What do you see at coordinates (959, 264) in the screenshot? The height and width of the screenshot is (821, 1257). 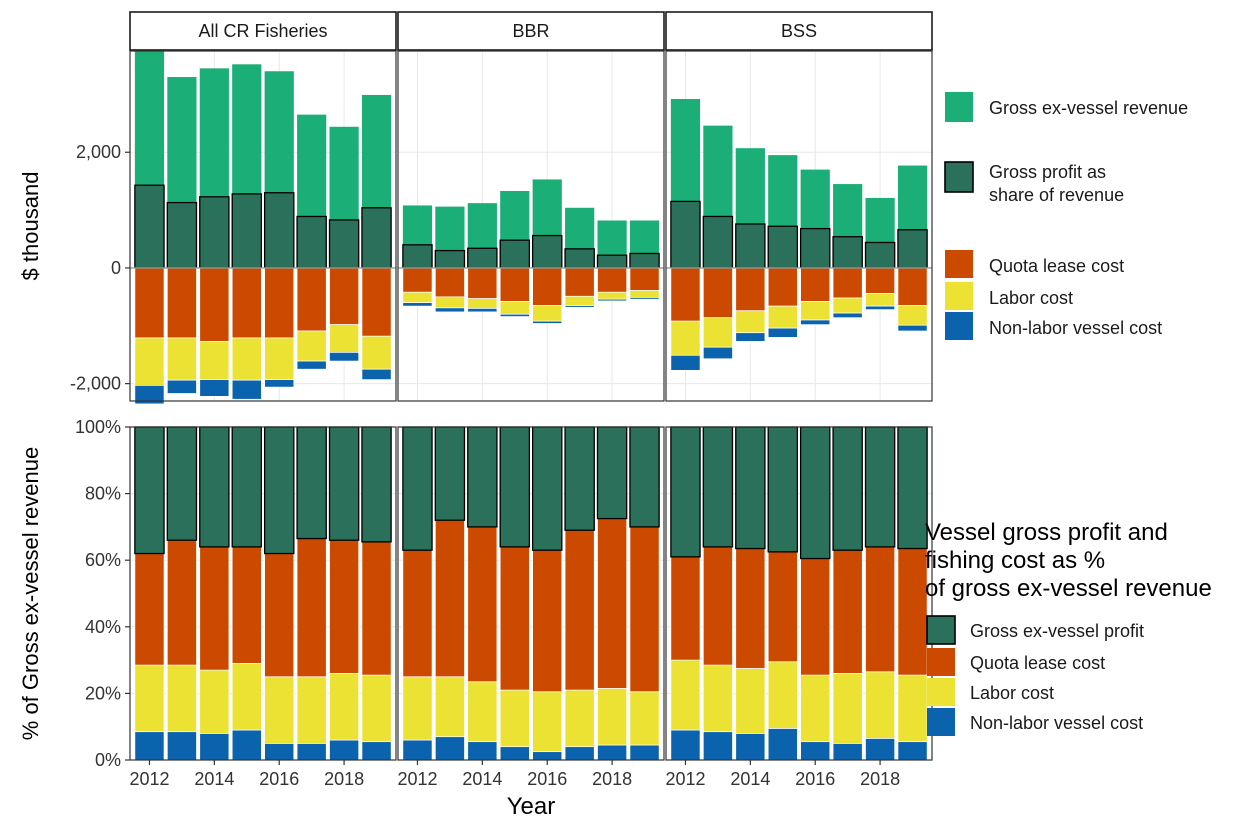 I see `top-legend-swatch-quota` at bounding box center [959, 264].